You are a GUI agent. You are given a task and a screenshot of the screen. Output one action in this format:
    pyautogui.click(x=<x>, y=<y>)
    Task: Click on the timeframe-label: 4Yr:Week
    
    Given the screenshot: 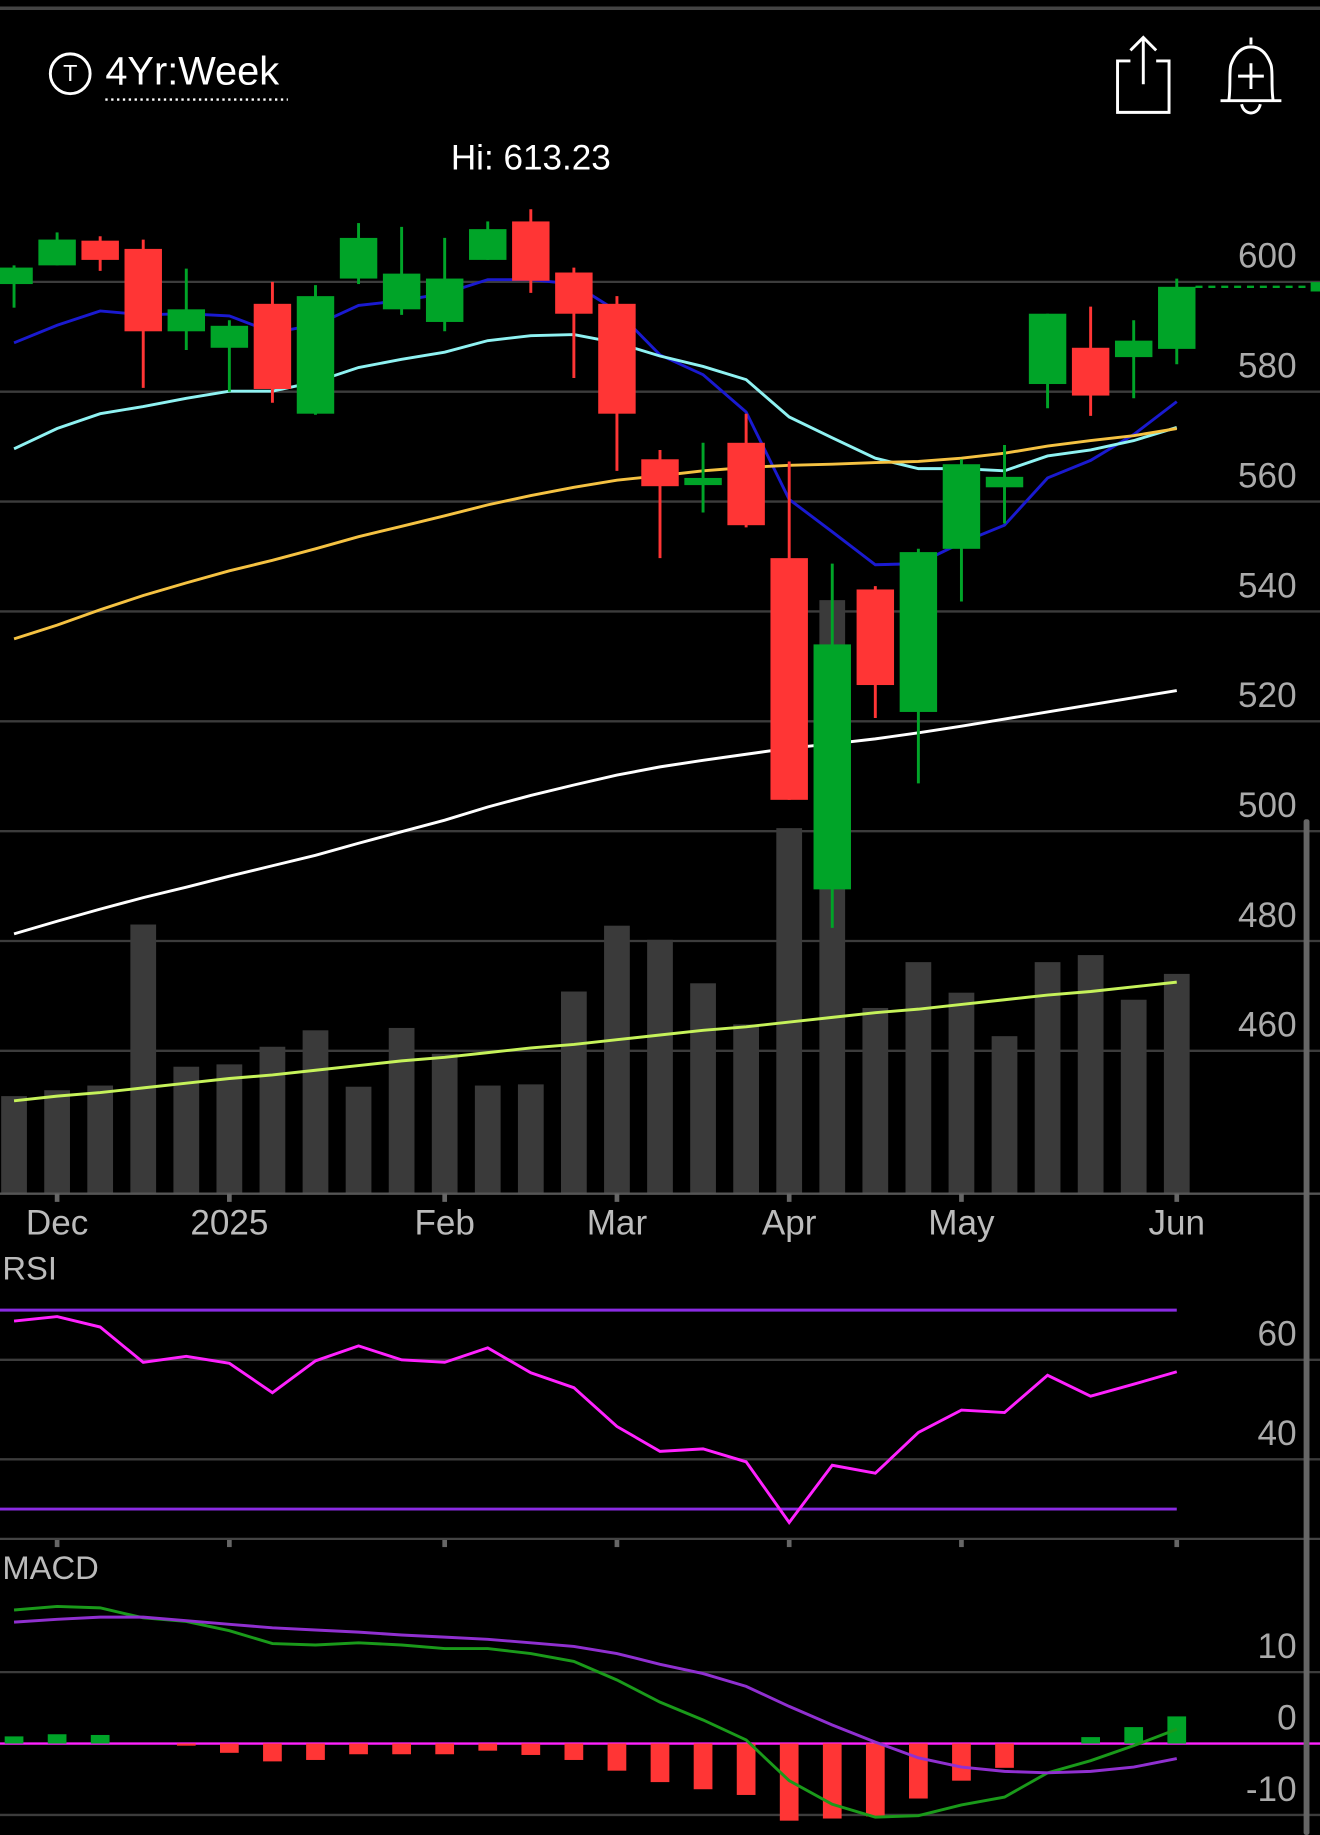 What is the action you would take?
    pyautogui.click(x=192, y=71)
    